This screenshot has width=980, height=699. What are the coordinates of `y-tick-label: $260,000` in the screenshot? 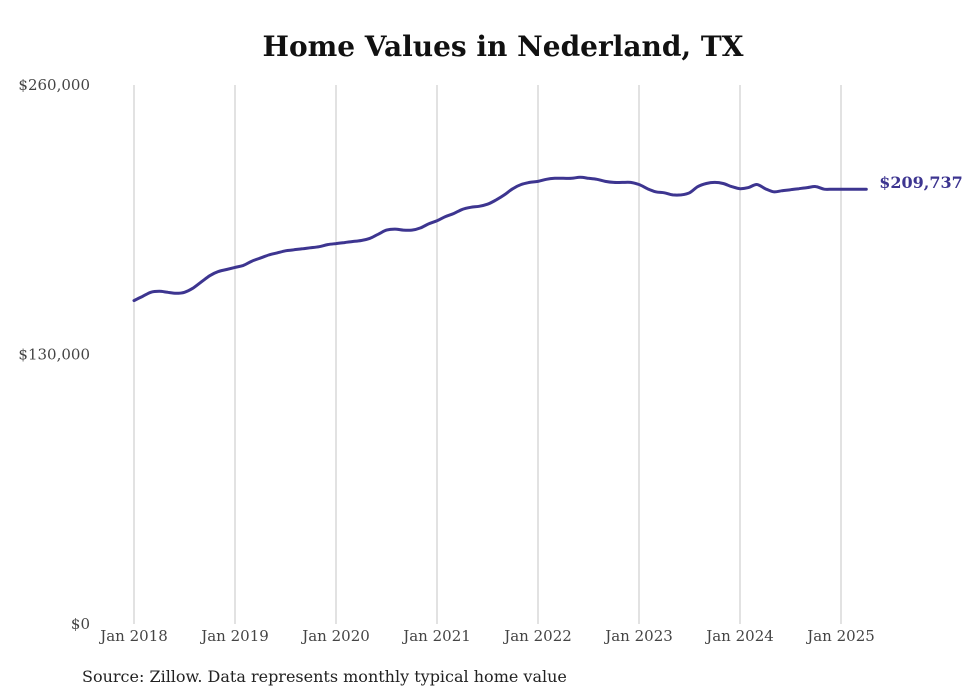 It's located at (54, 85).